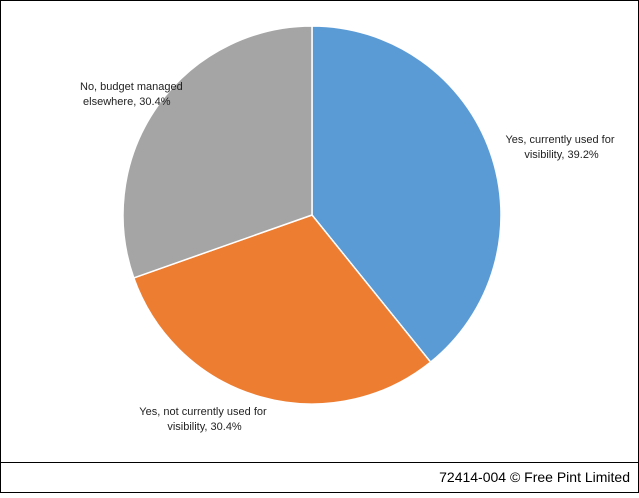 This screenshot has height=498, width=639. I want to click on label-line: elsewhere, 30.4%, so click(125, 102).